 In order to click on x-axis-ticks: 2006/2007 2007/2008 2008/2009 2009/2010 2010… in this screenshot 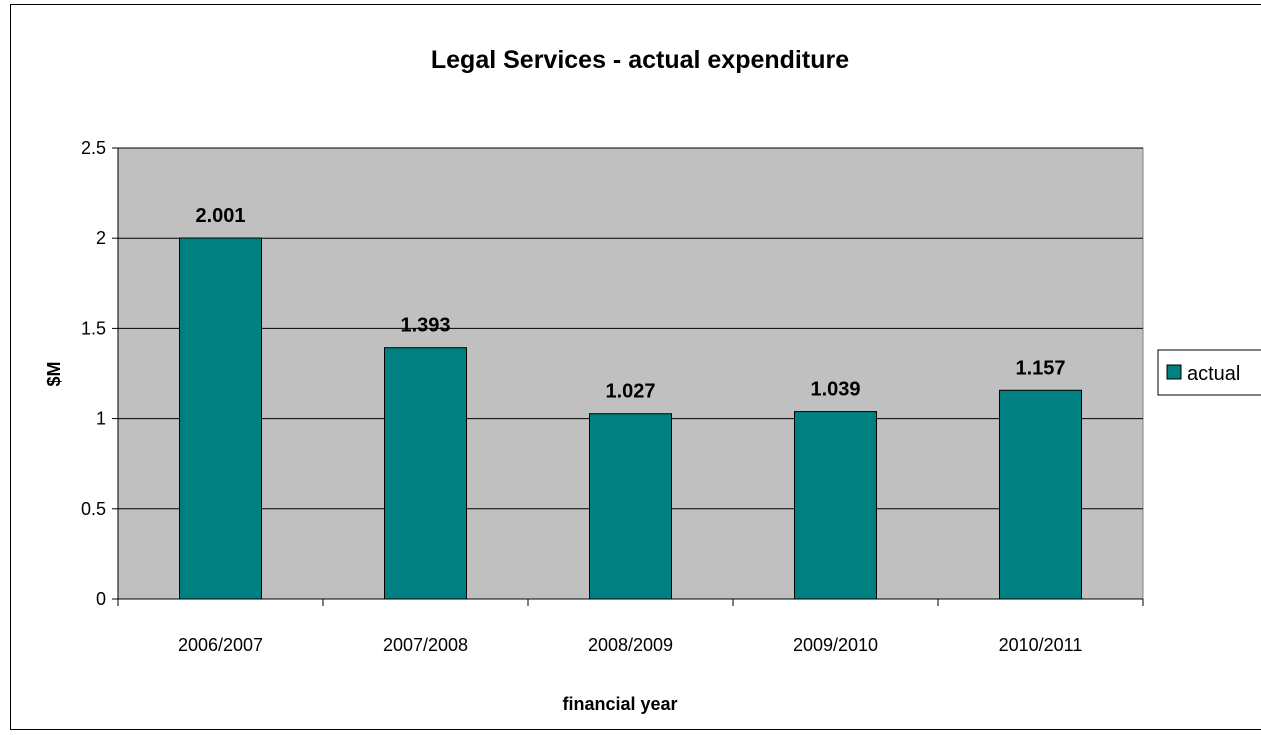, I will do `click(630, 626)`.